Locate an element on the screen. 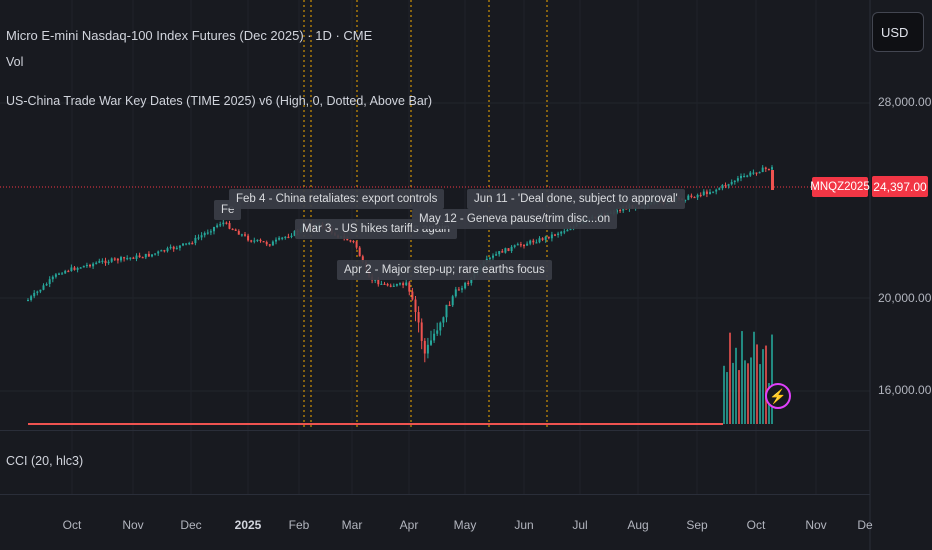 Image resolution: width=932 pixels, height=550 pixels. event-label-may-12: May 12 - Geneva pause/trim disc...on is located at coordinates (515, 219).